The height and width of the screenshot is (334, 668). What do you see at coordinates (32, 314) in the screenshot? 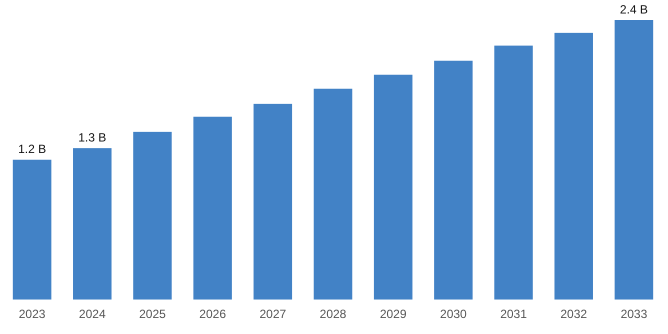
I see `x-tick-label: 2023` at bounding box center [32, 314].